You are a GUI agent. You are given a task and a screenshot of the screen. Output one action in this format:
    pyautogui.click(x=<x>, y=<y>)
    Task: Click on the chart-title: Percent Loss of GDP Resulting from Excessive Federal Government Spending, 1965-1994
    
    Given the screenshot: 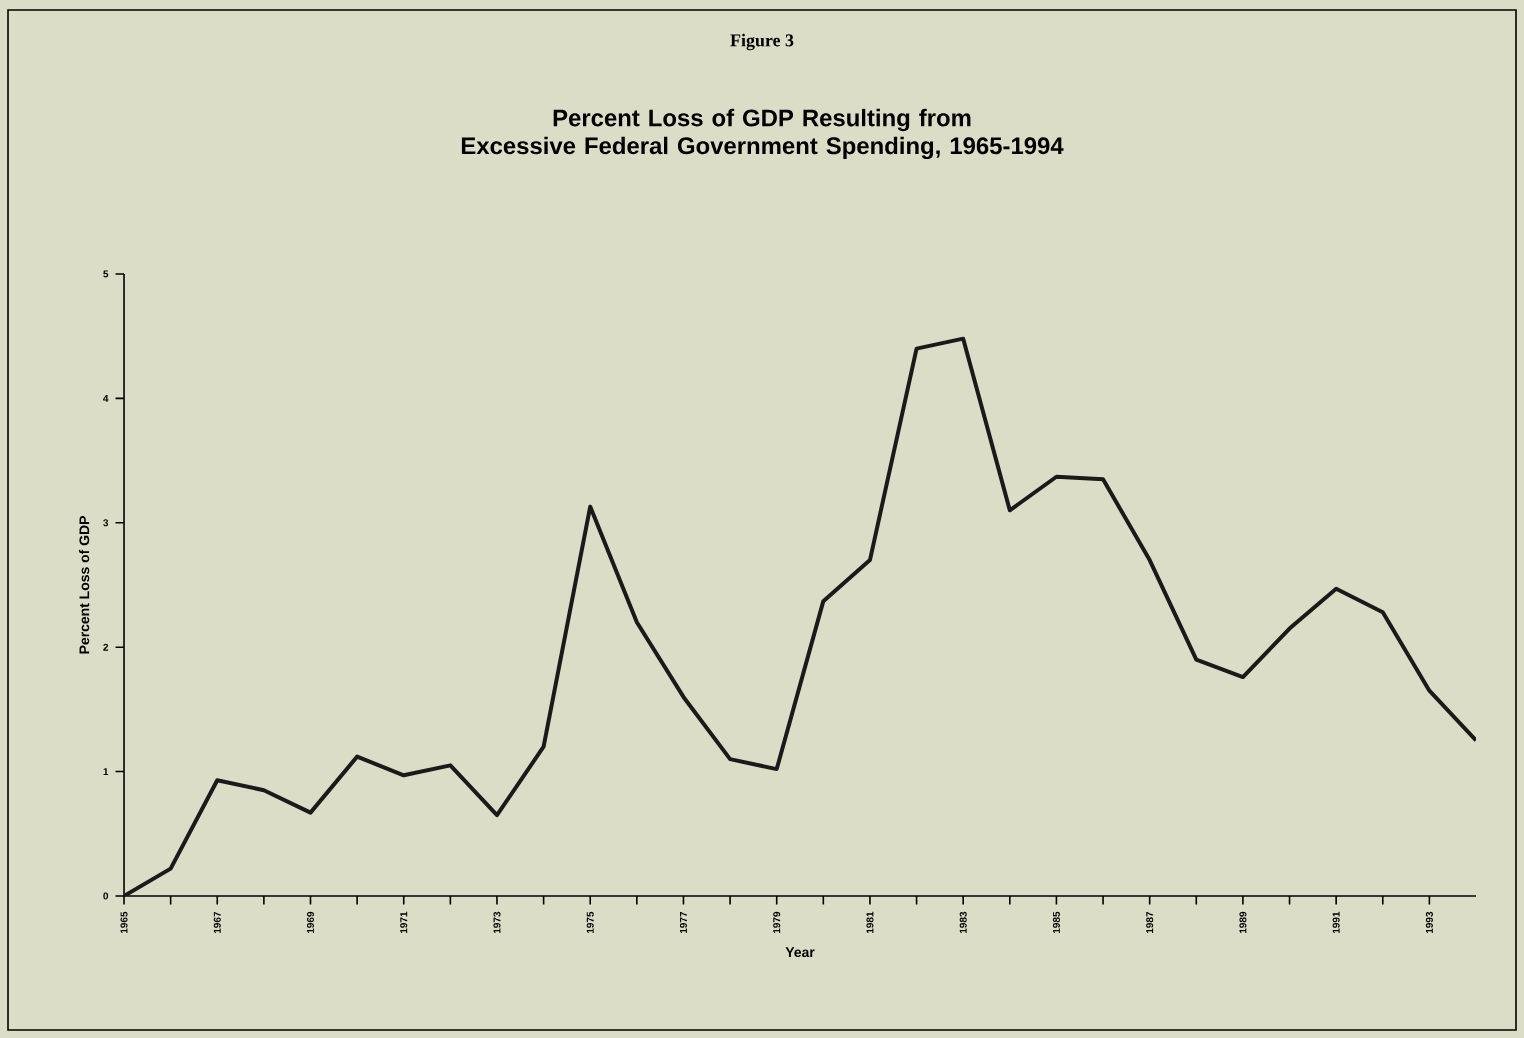 What is the action you would take?
    pyautogui.click(x=762, y=134)
    